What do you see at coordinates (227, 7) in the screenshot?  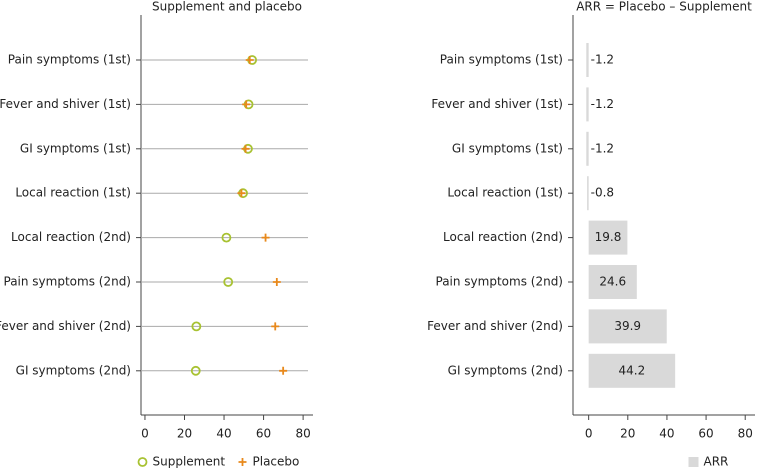 I see `panel-title: Supplement and placebo` at bounding box center [227, 7].